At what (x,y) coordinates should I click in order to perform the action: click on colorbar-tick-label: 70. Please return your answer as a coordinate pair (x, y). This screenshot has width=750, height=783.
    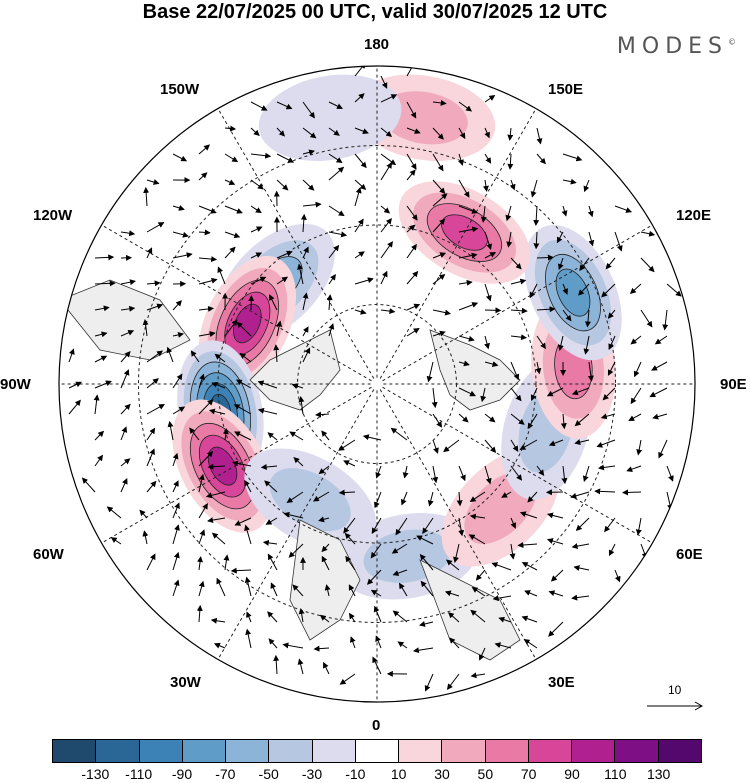
    Looking at the image, I should click on (528, 774).